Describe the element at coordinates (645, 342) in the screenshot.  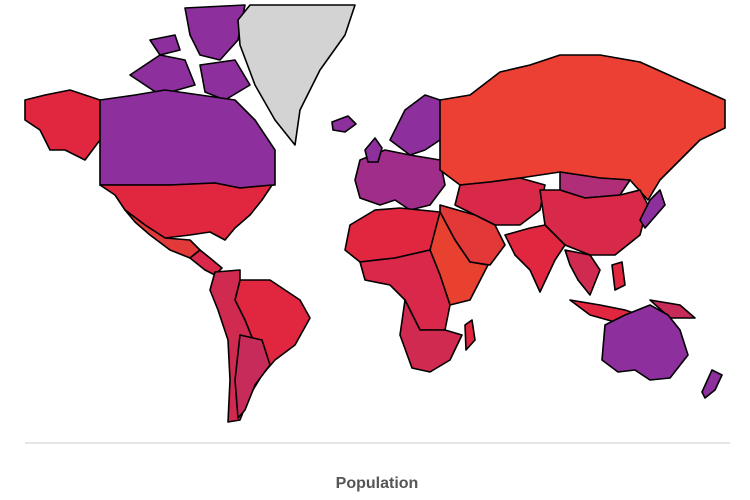
I see `australia` at that location.